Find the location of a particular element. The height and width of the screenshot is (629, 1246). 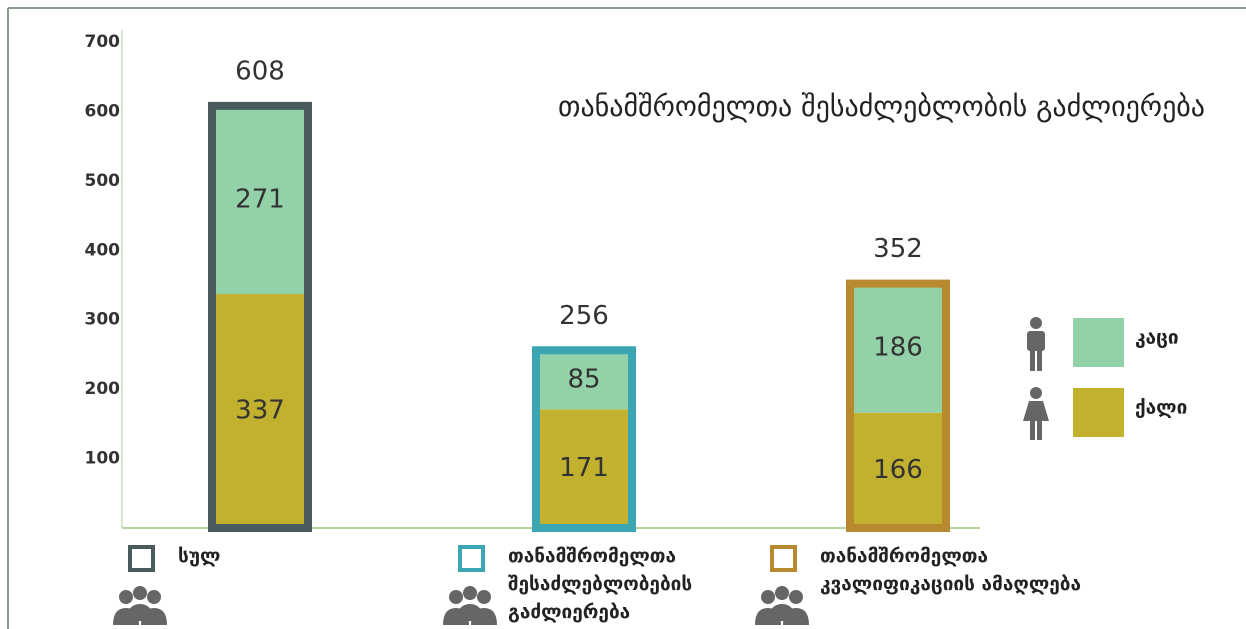

y-tick-label: 400 is located at coordinates (103, 250).